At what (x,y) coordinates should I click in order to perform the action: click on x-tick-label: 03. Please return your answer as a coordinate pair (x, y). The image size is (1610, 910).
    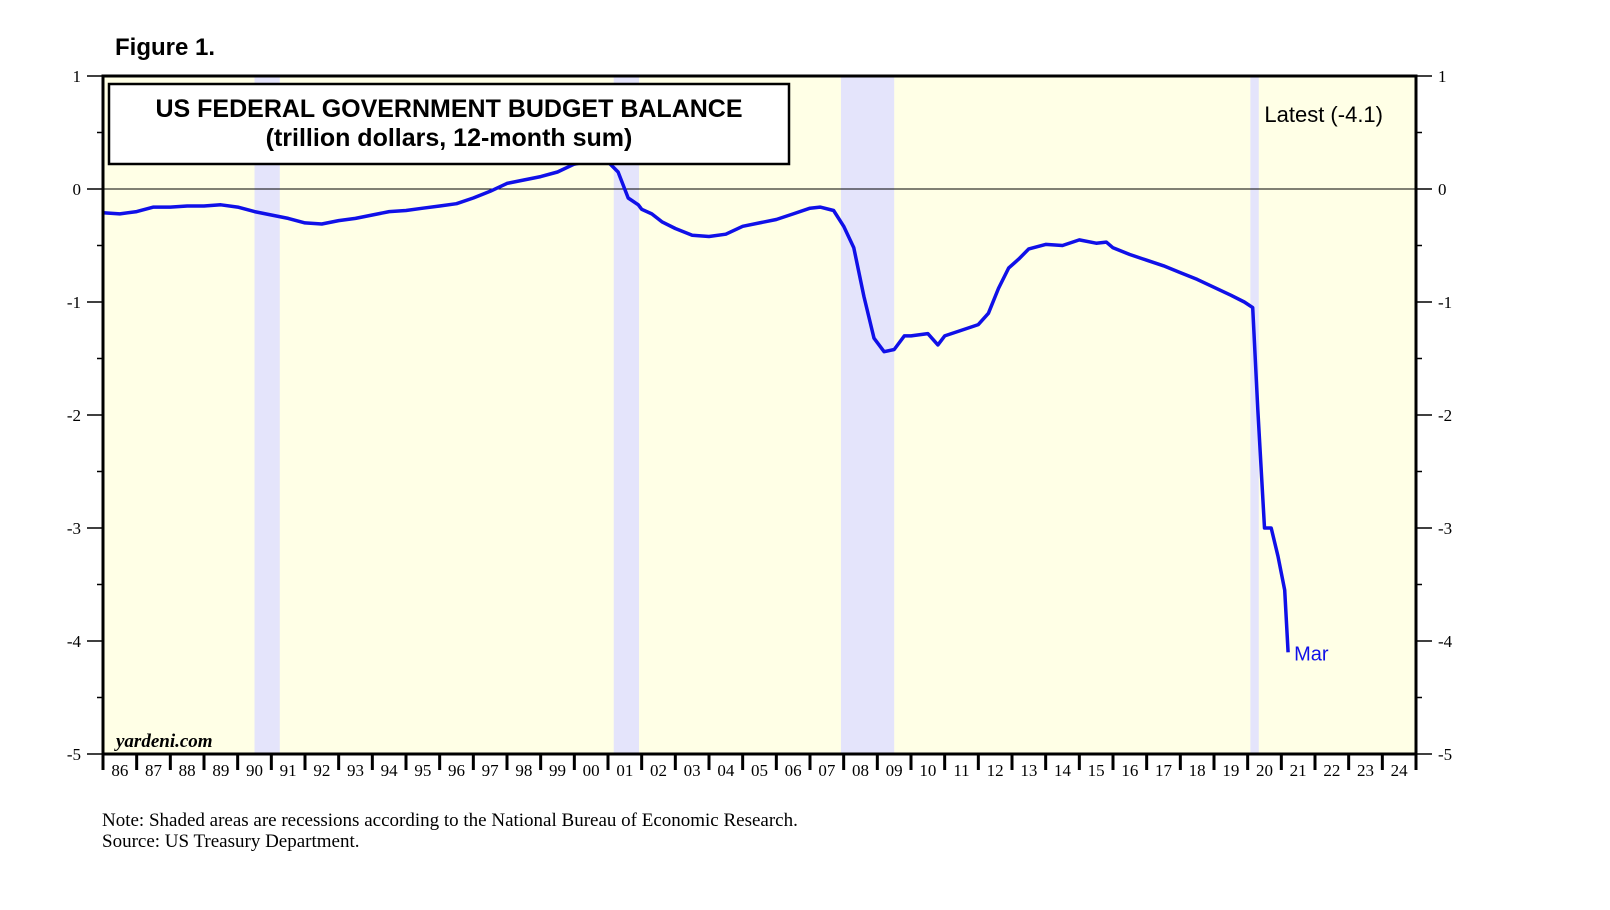
    Looking at the image, I should click on (692, 770).